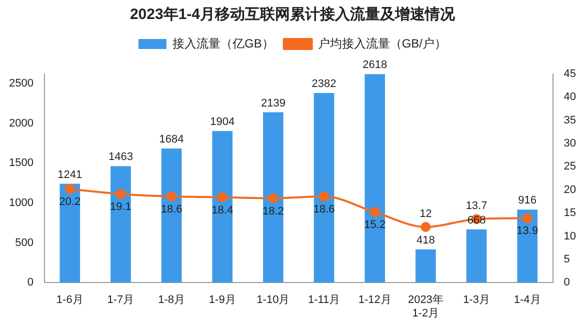  Describe the element at coordinates (570, 213) in the screenshot. I see `y2-tick-label: 15` at that location.